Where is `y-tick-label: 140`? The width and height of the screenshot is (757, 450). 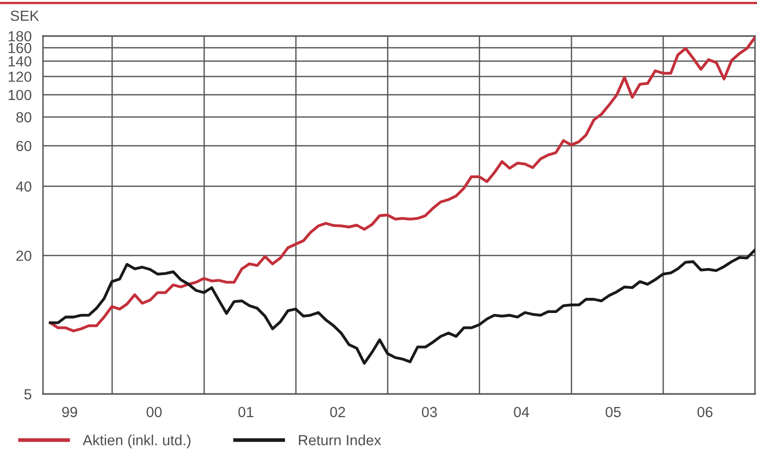 y-tick-label: 140 is located at coordinates (20, 61).